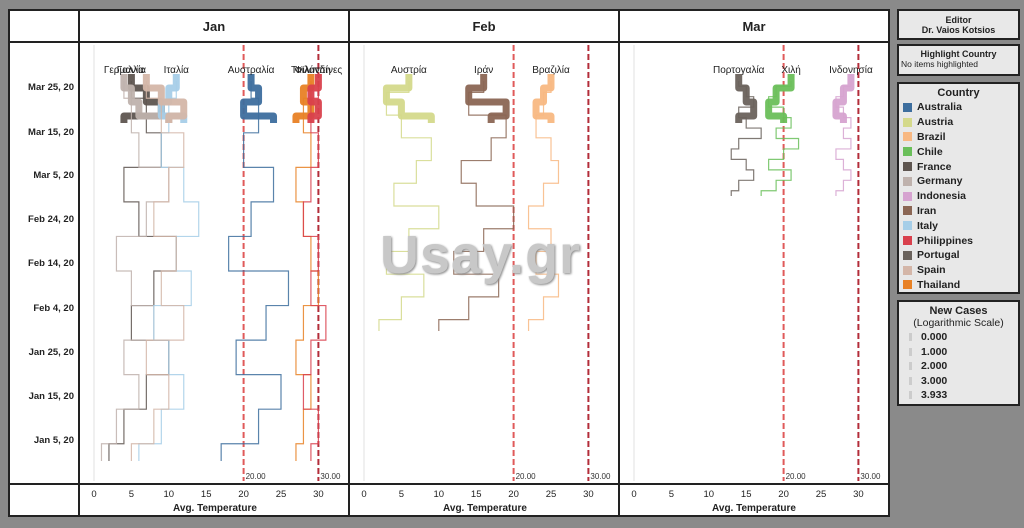 Image resolution: width=1024 pixels, height=528 pixels. I want to click on series-thick-chile, so click(780, 98).